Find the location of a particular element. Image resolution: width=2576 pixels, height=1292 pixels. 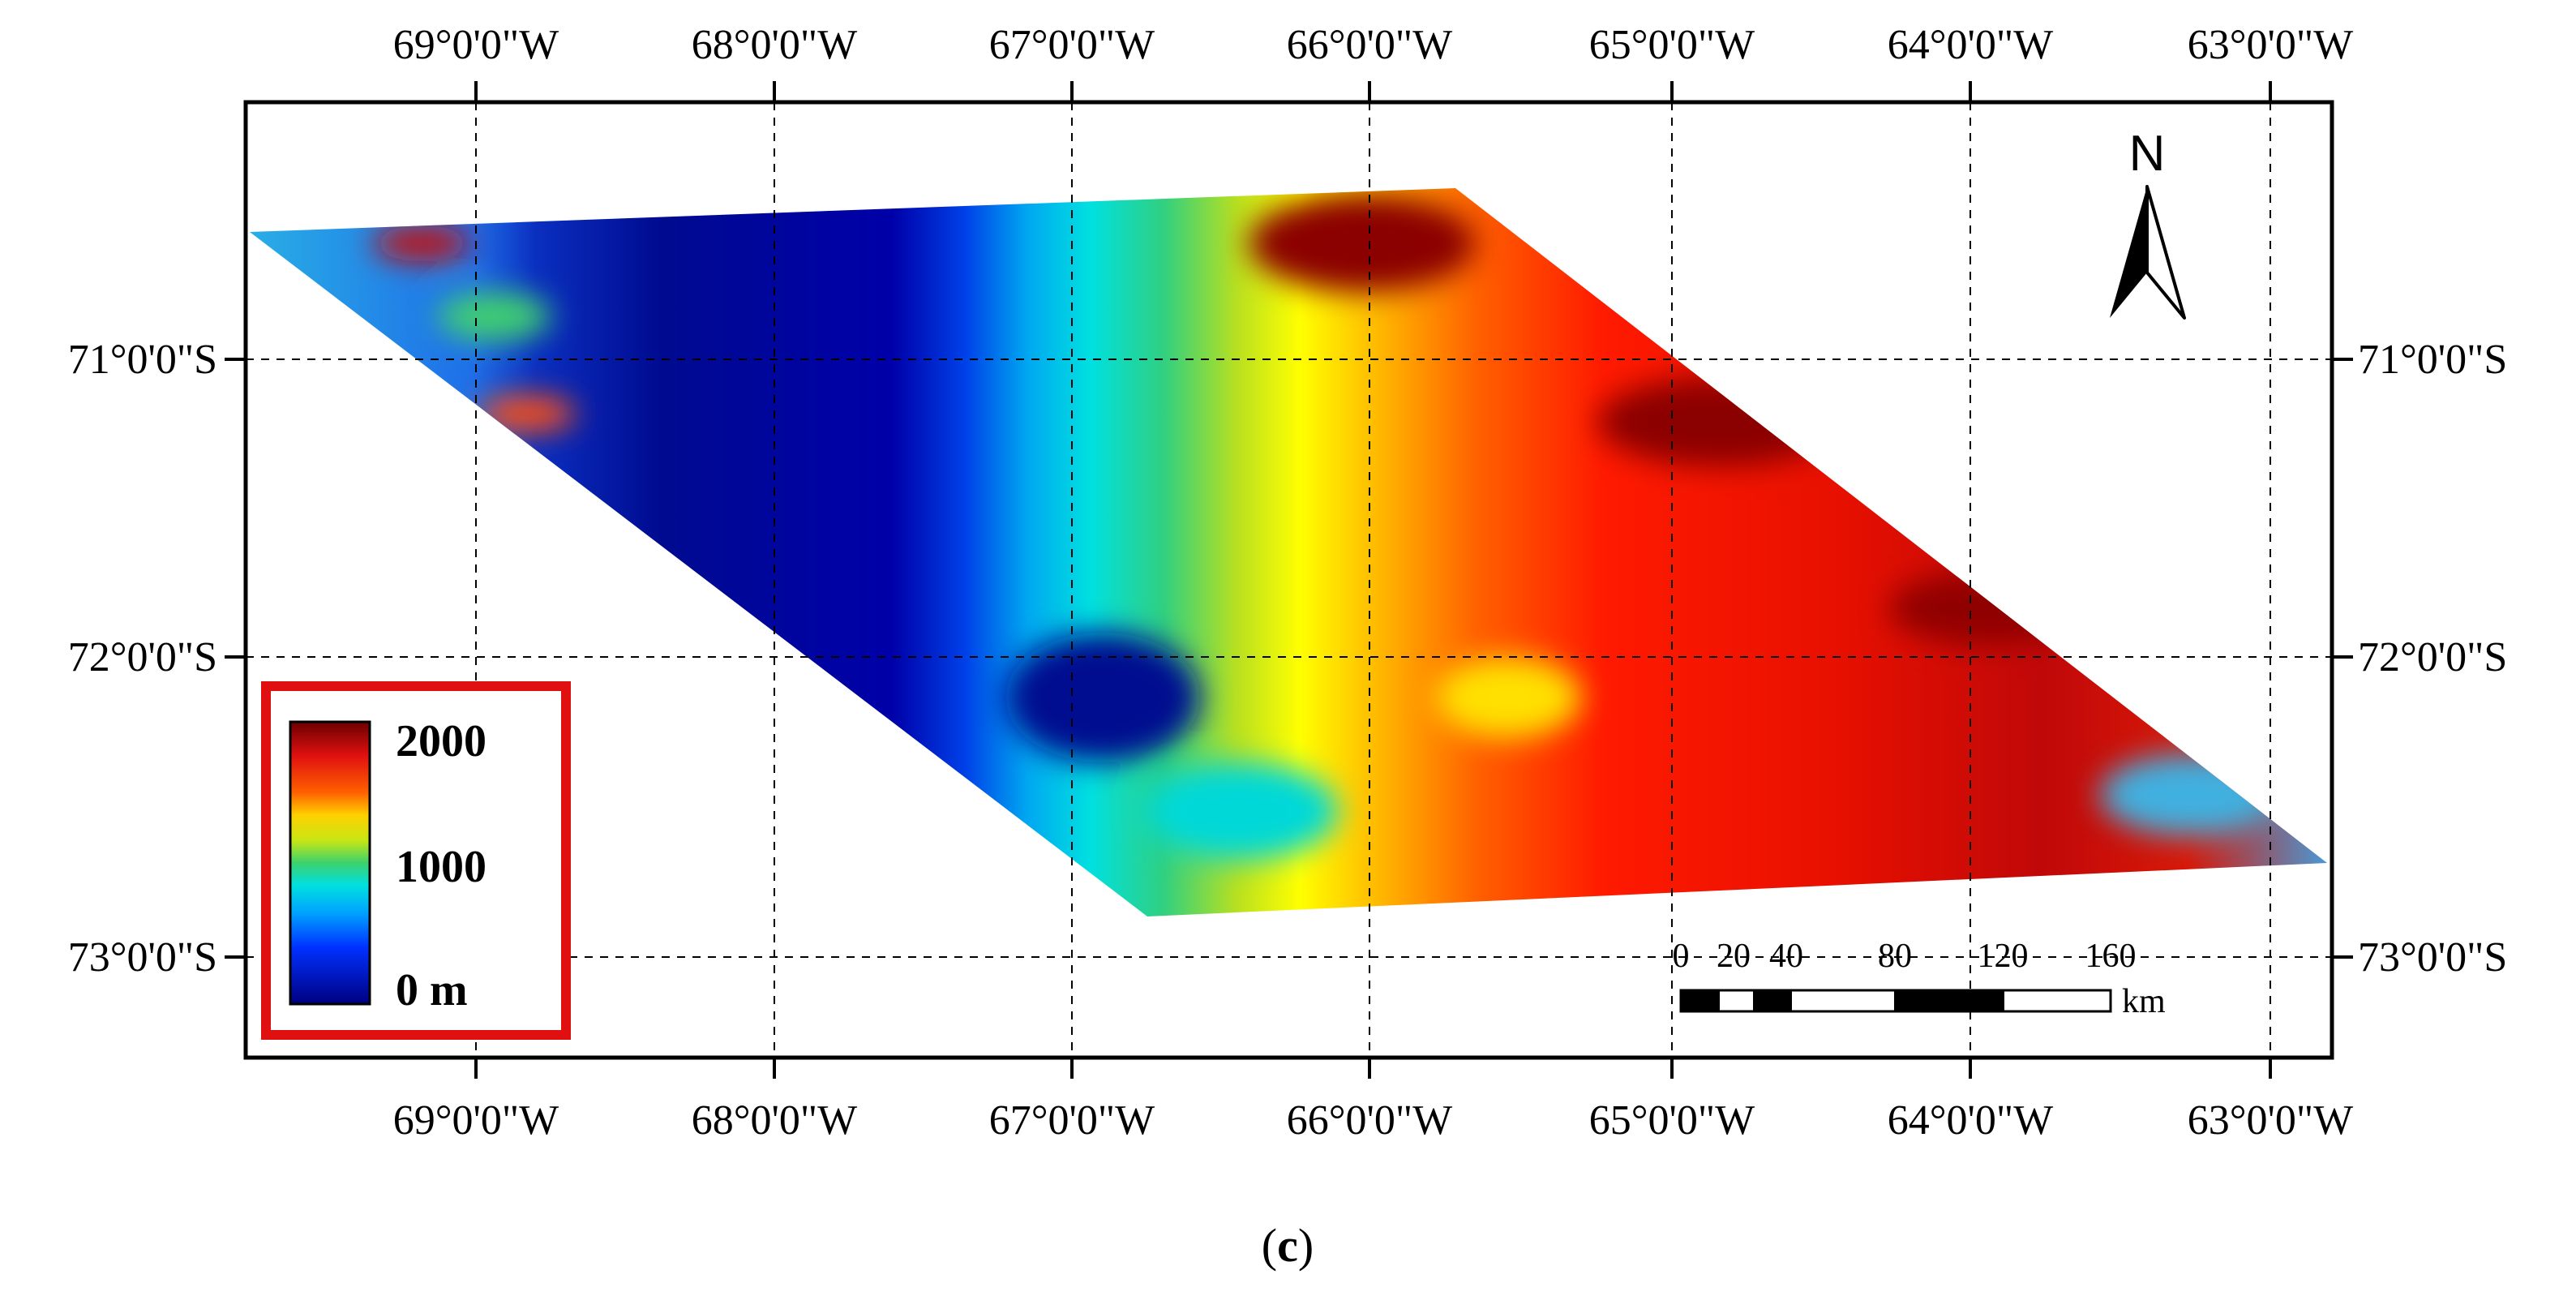

lon-label-bottom-65w: 65°0'0"W is located at coordinates (1672, 1120).